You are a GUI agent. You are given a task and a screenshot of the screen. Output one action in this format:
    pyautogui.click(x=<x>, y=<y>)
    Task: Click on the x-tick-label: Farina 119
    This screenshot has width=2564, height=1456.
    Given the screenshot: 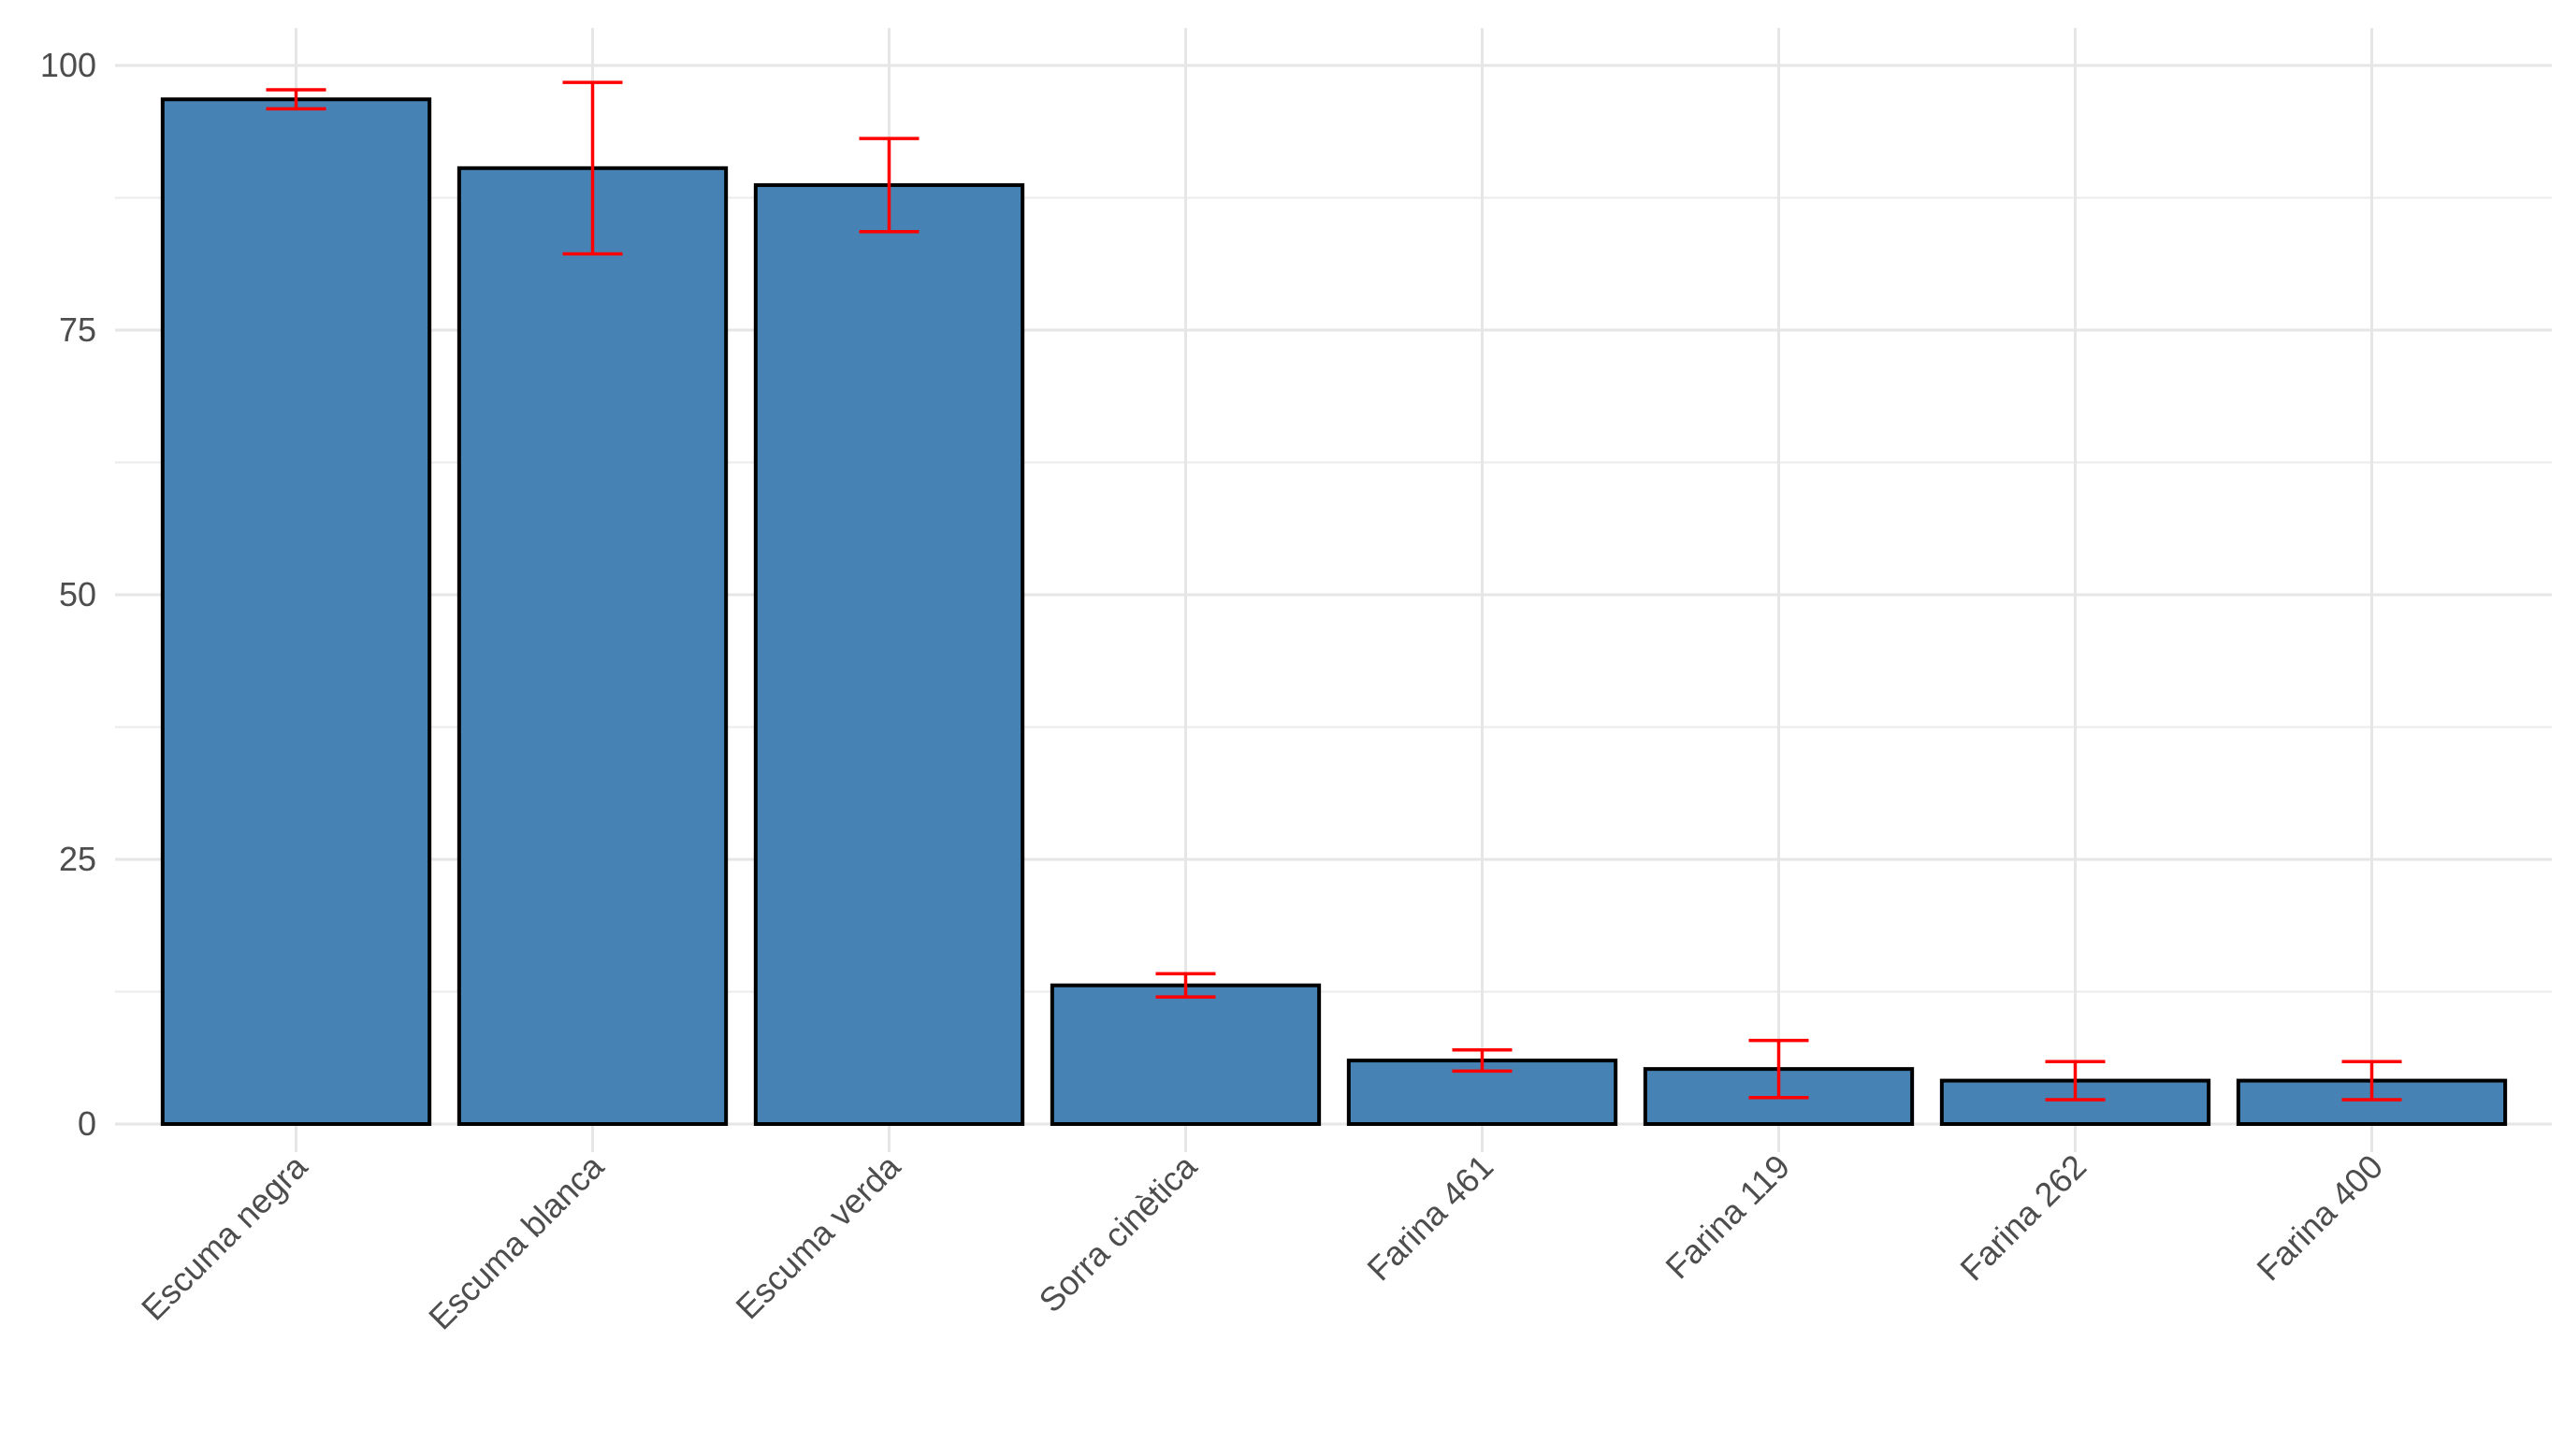 What is the action you would take?
    pyautogui.click(x=1727, y=1217)
    